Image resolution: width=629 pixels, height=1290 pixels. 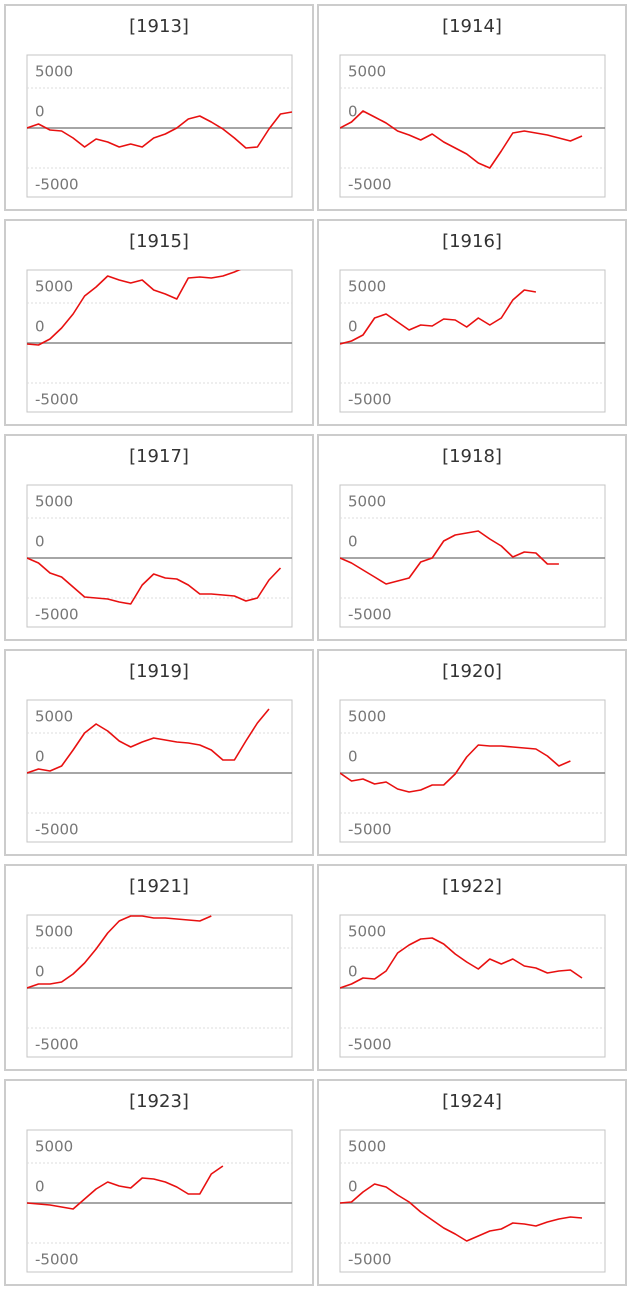 I want to click on chart-panel: [1918] -5000 0 5000, so click(x=472, y=537).